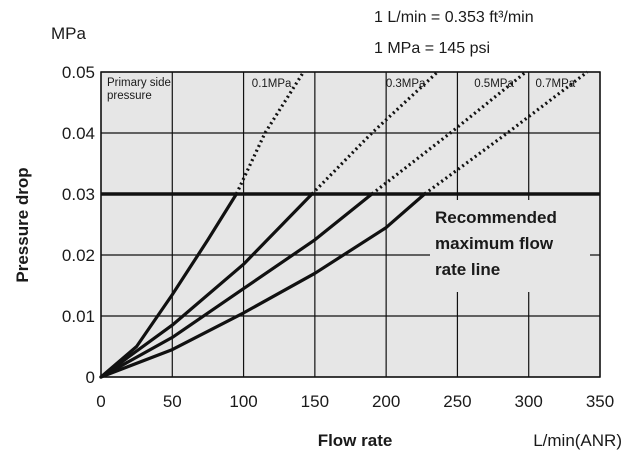  I want to click on y-tick-label-1: 0.01, so click(78, 316).